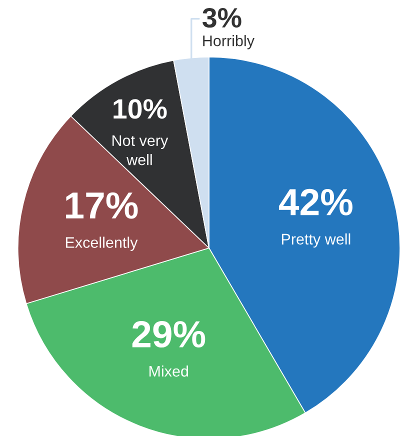 This screenshot has height=436, width=401. I want to click on slice-label: Mixed, so click(168, 371).